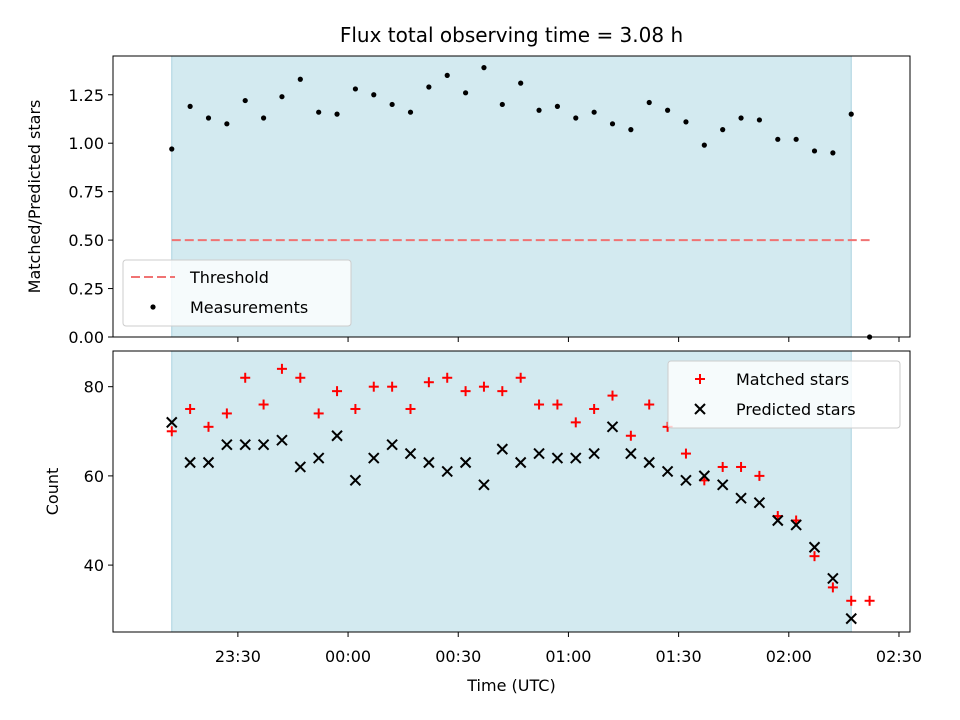 This screenshot has height=720, width=960. I want to click on y-tick-label: 80, so click(94, 387).